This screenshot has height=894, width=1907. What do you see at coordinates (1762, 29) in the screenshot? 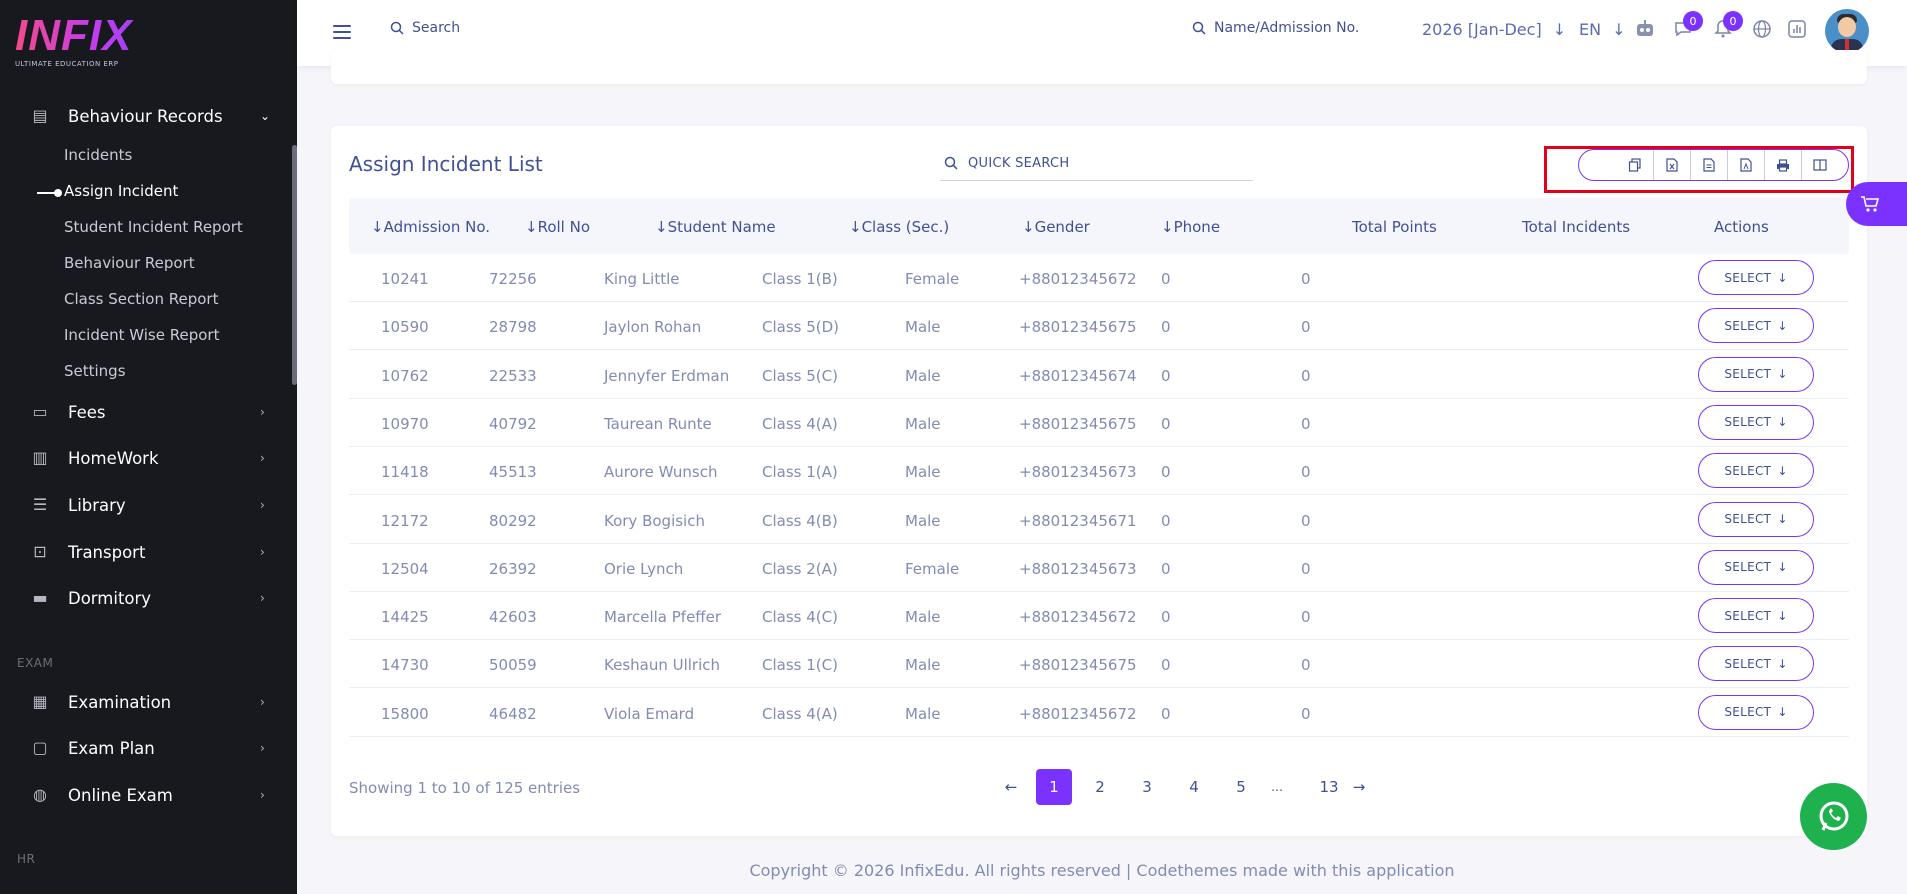
I see `globe-icon` at bounding box center [1762, 29].